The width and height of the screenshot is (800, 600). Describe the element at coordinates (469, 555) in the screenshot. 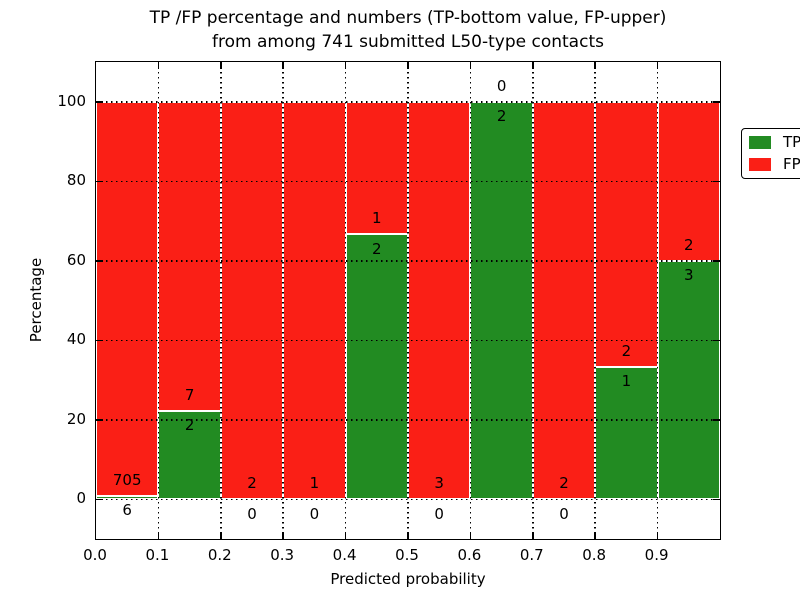

I see `x-tick-label: 0.6` at that location.